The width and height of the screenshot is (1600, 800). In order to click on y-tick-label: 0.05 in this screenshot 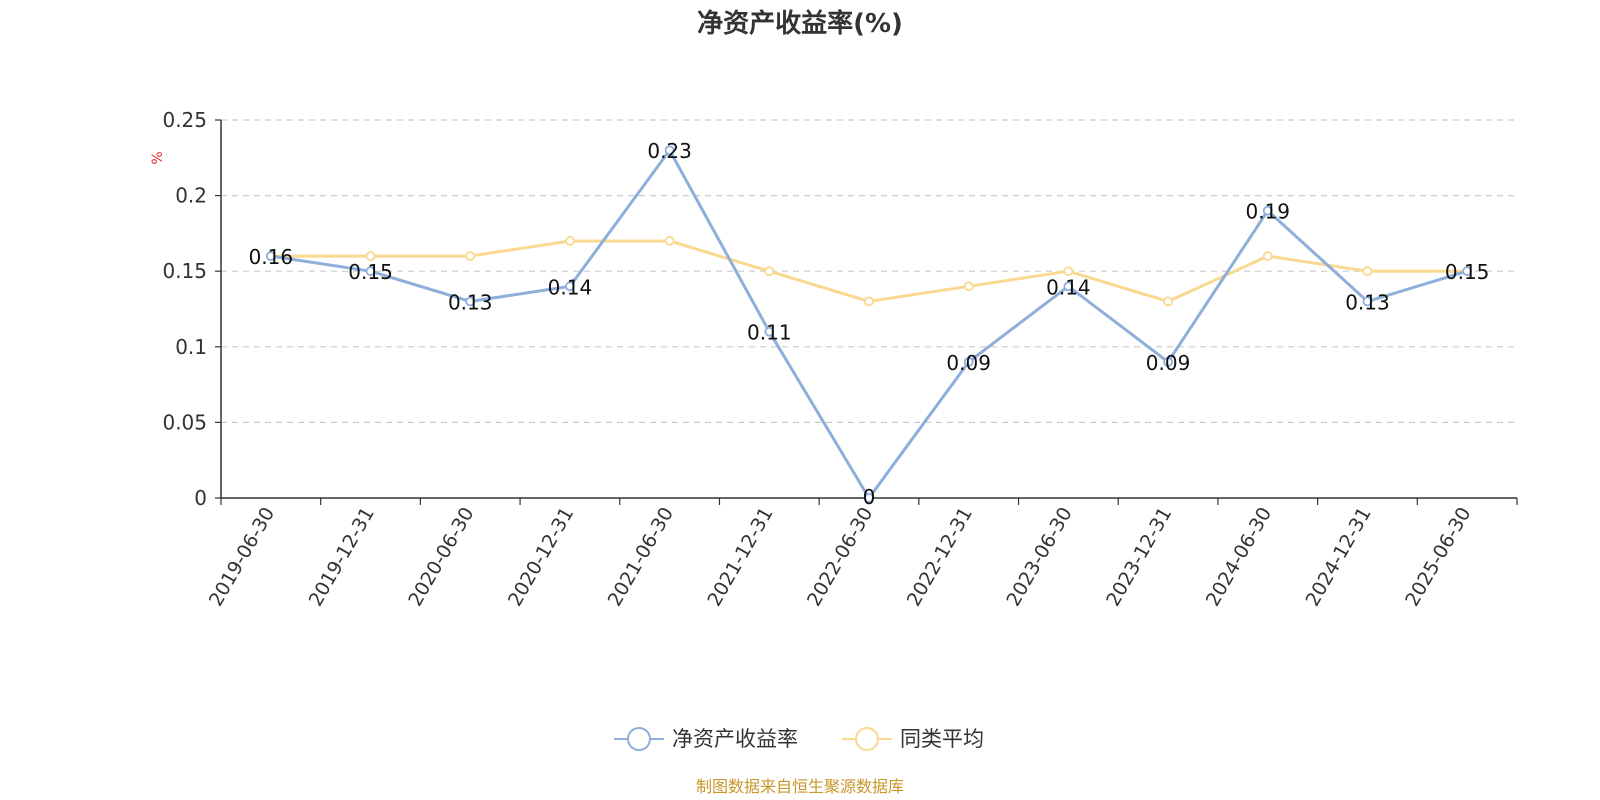, I will do `click(184, 422)`.